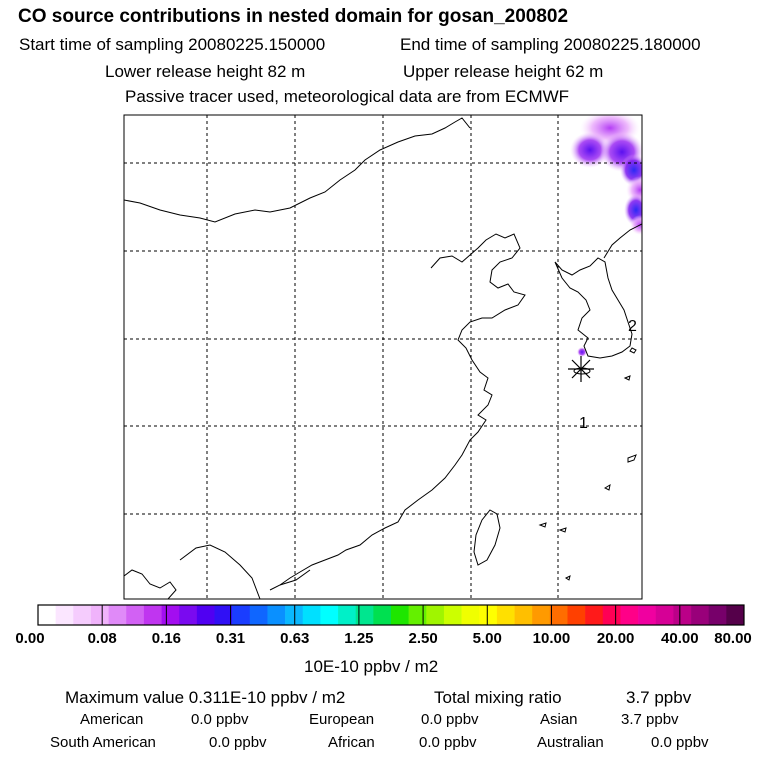 Image resolution: width=768 pixels, height=768 pixels. What do you see at coordinates (583, 423) in the screenshot?
I see `marker-label-1: 1` at bounding box center [583, 423].